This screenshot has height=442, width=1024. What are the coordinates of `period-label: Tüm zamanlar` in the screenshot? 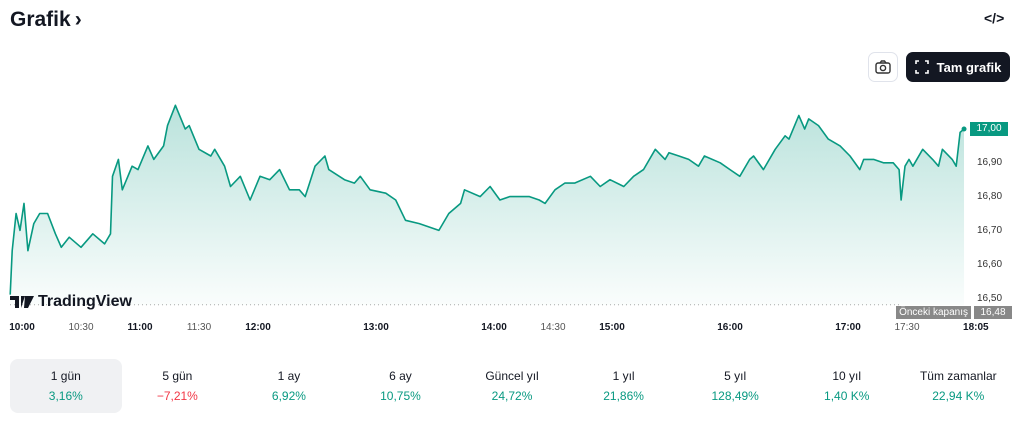 It's located at (958, 376).